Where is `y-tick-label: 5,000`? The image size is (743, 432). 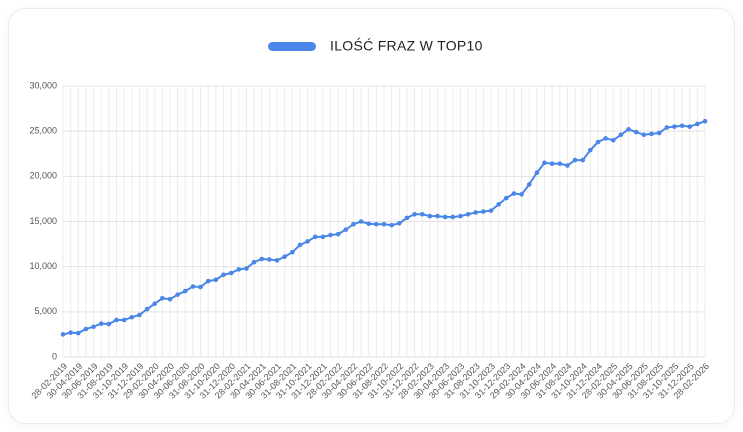 y-tick-label: 5,000 is located at coordinates (45, 311).